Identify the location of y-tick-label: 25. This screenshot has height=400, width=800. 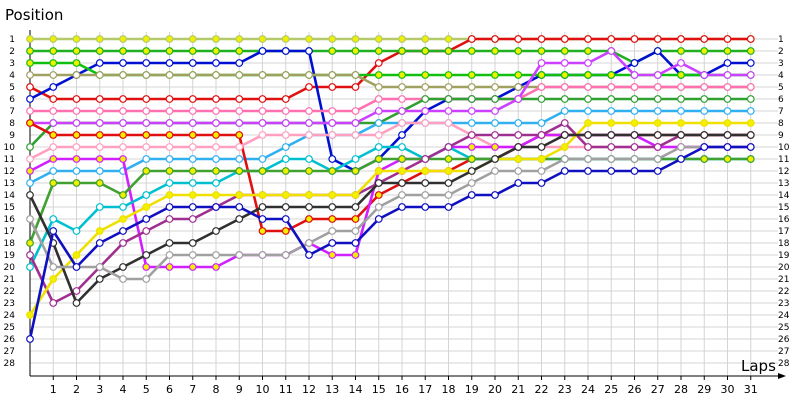
(9, 328).